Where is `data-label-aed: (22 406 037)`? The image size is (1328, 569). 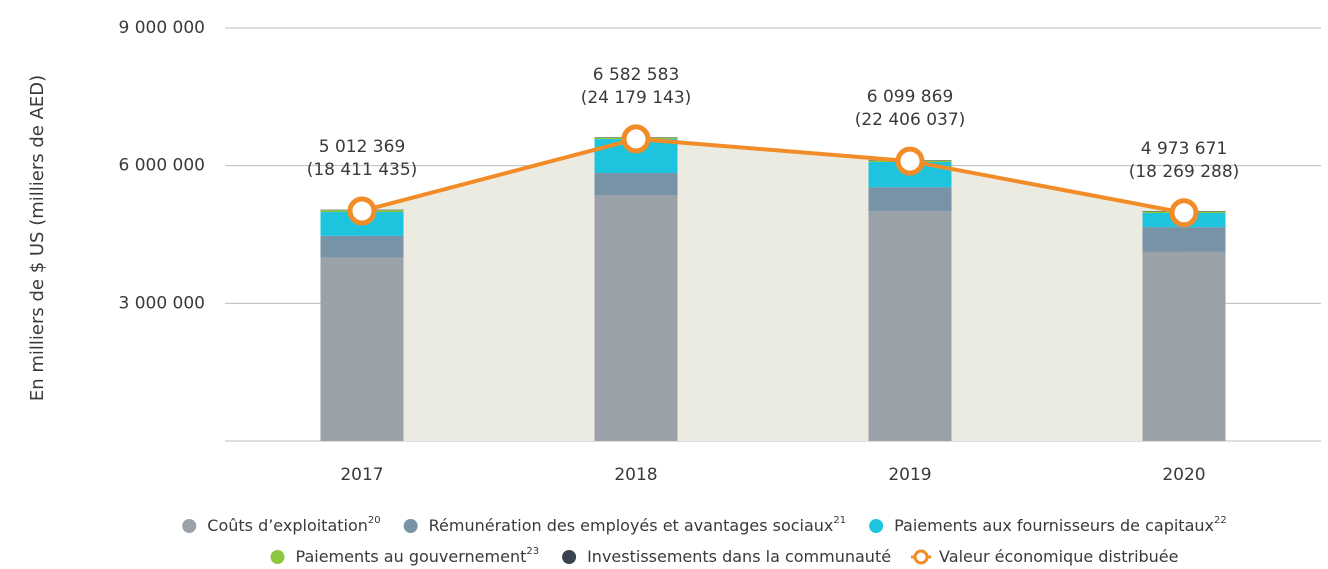
data-label-aed: (22 406 037) is located at coordinates (910, 120).